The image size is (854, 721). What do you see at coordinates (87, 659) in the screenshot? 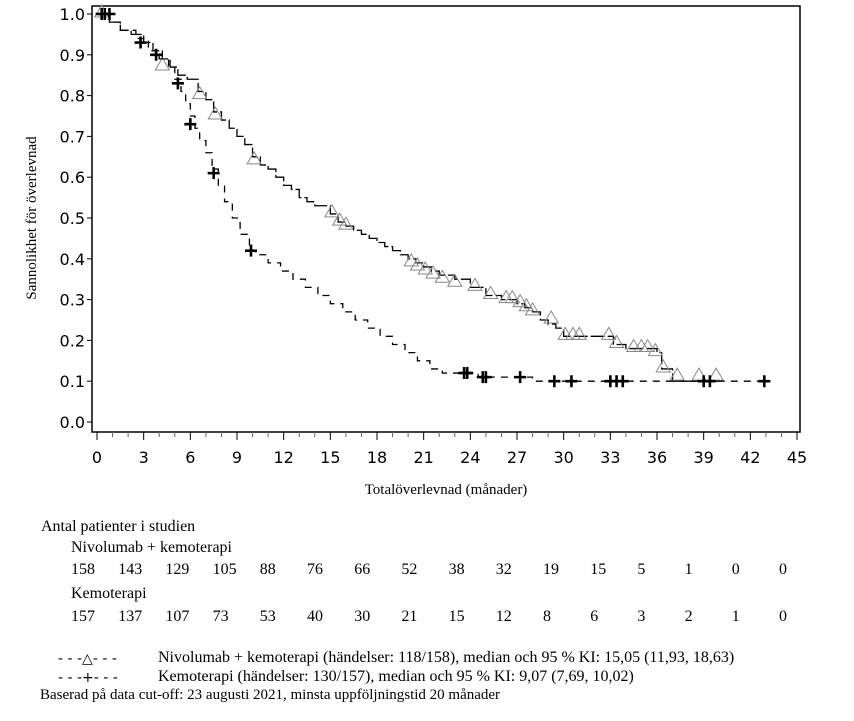
I see `legend-symbol-nivolumab: - - -△- - -` at bounding box center [87, 659].